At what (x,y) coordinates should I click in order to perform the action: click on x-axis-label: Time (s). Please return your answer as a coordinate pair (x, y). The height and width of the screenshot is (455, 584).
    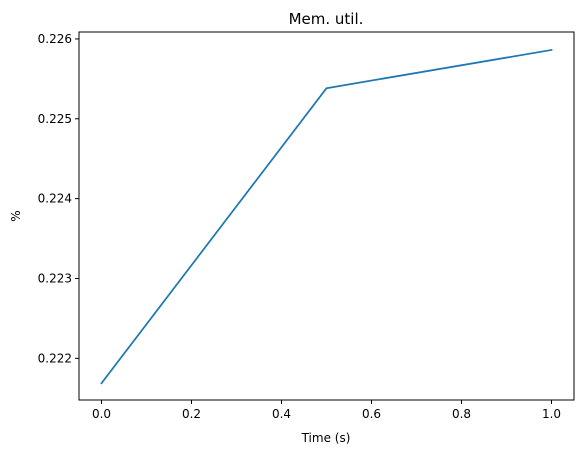
    Looking at the image, I should click on (326, 438).